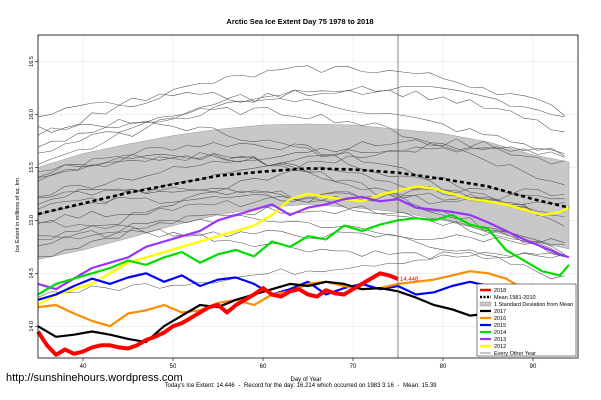  What do you see at coordinates (303, 299) in the screenshot?
I see `series-line-2016` at bounding box center [303, 299].